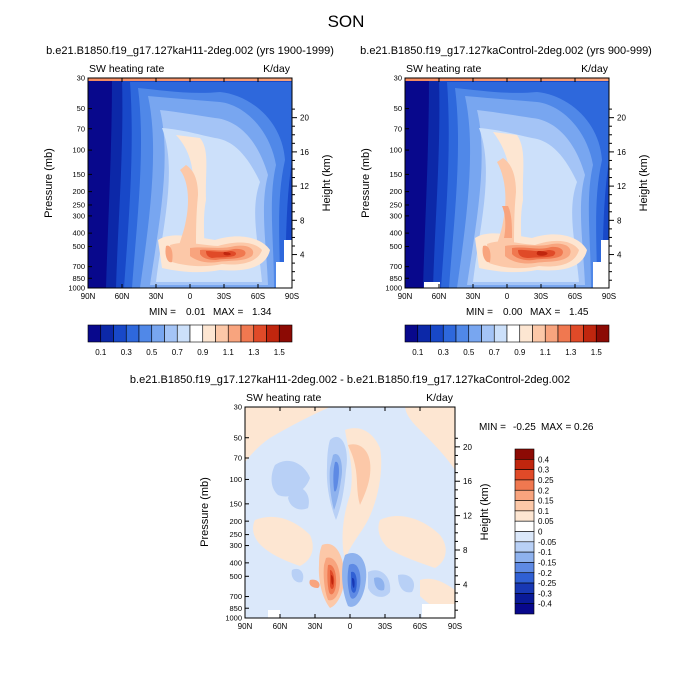 The height and width of the screenshot is (700, 700). Describe the element at coordinates (540, 532) in the screenshot. I see `panel-difference-colorbar-label: 0` at that location.